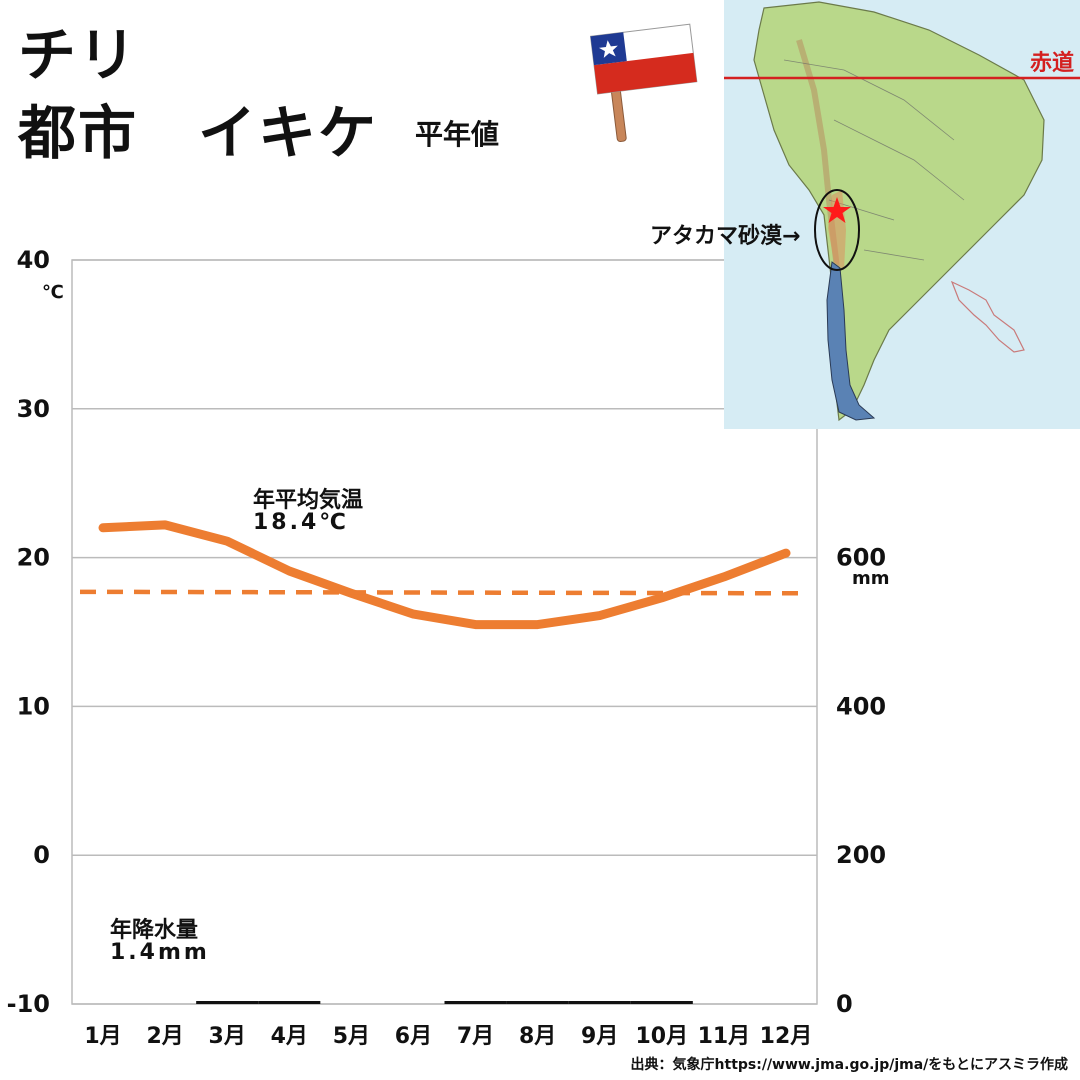 This screenshot has width=1080, height=1080. What do you see at coordinates (902, 214) in the screenshot?
I see `south-america-map: 赤道` at bounding box center [902, 214].